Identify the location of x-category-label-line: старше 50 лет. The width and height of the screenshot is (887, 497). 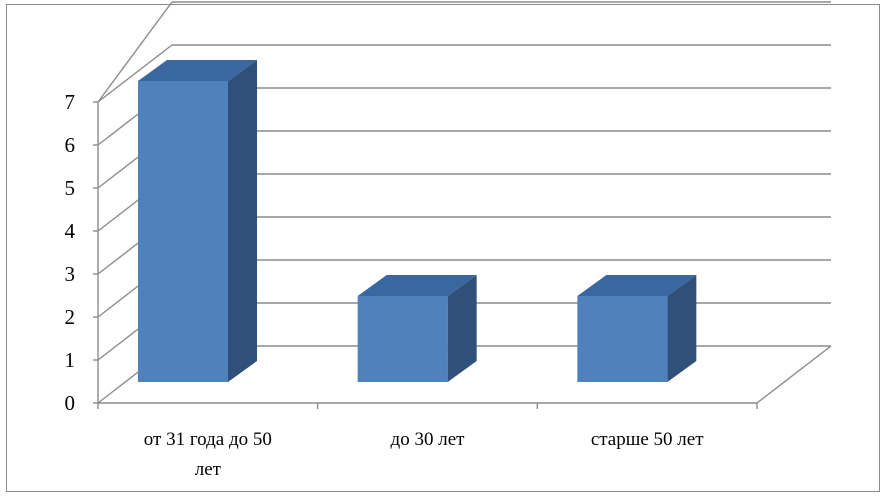
(647, 439).